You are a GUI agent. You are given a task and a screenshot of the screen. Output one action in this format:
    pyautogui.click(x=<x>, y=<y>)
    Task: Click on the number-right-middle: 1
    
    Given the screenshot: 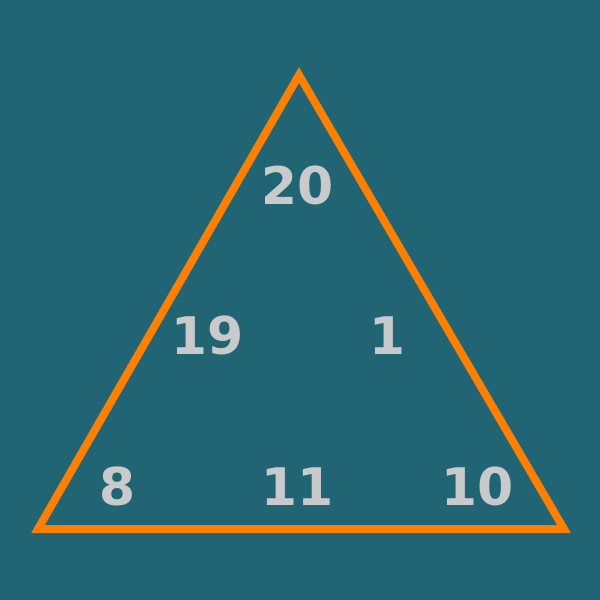 What is the action you would take?
    pyautogui.click(x=387, y=337)
    